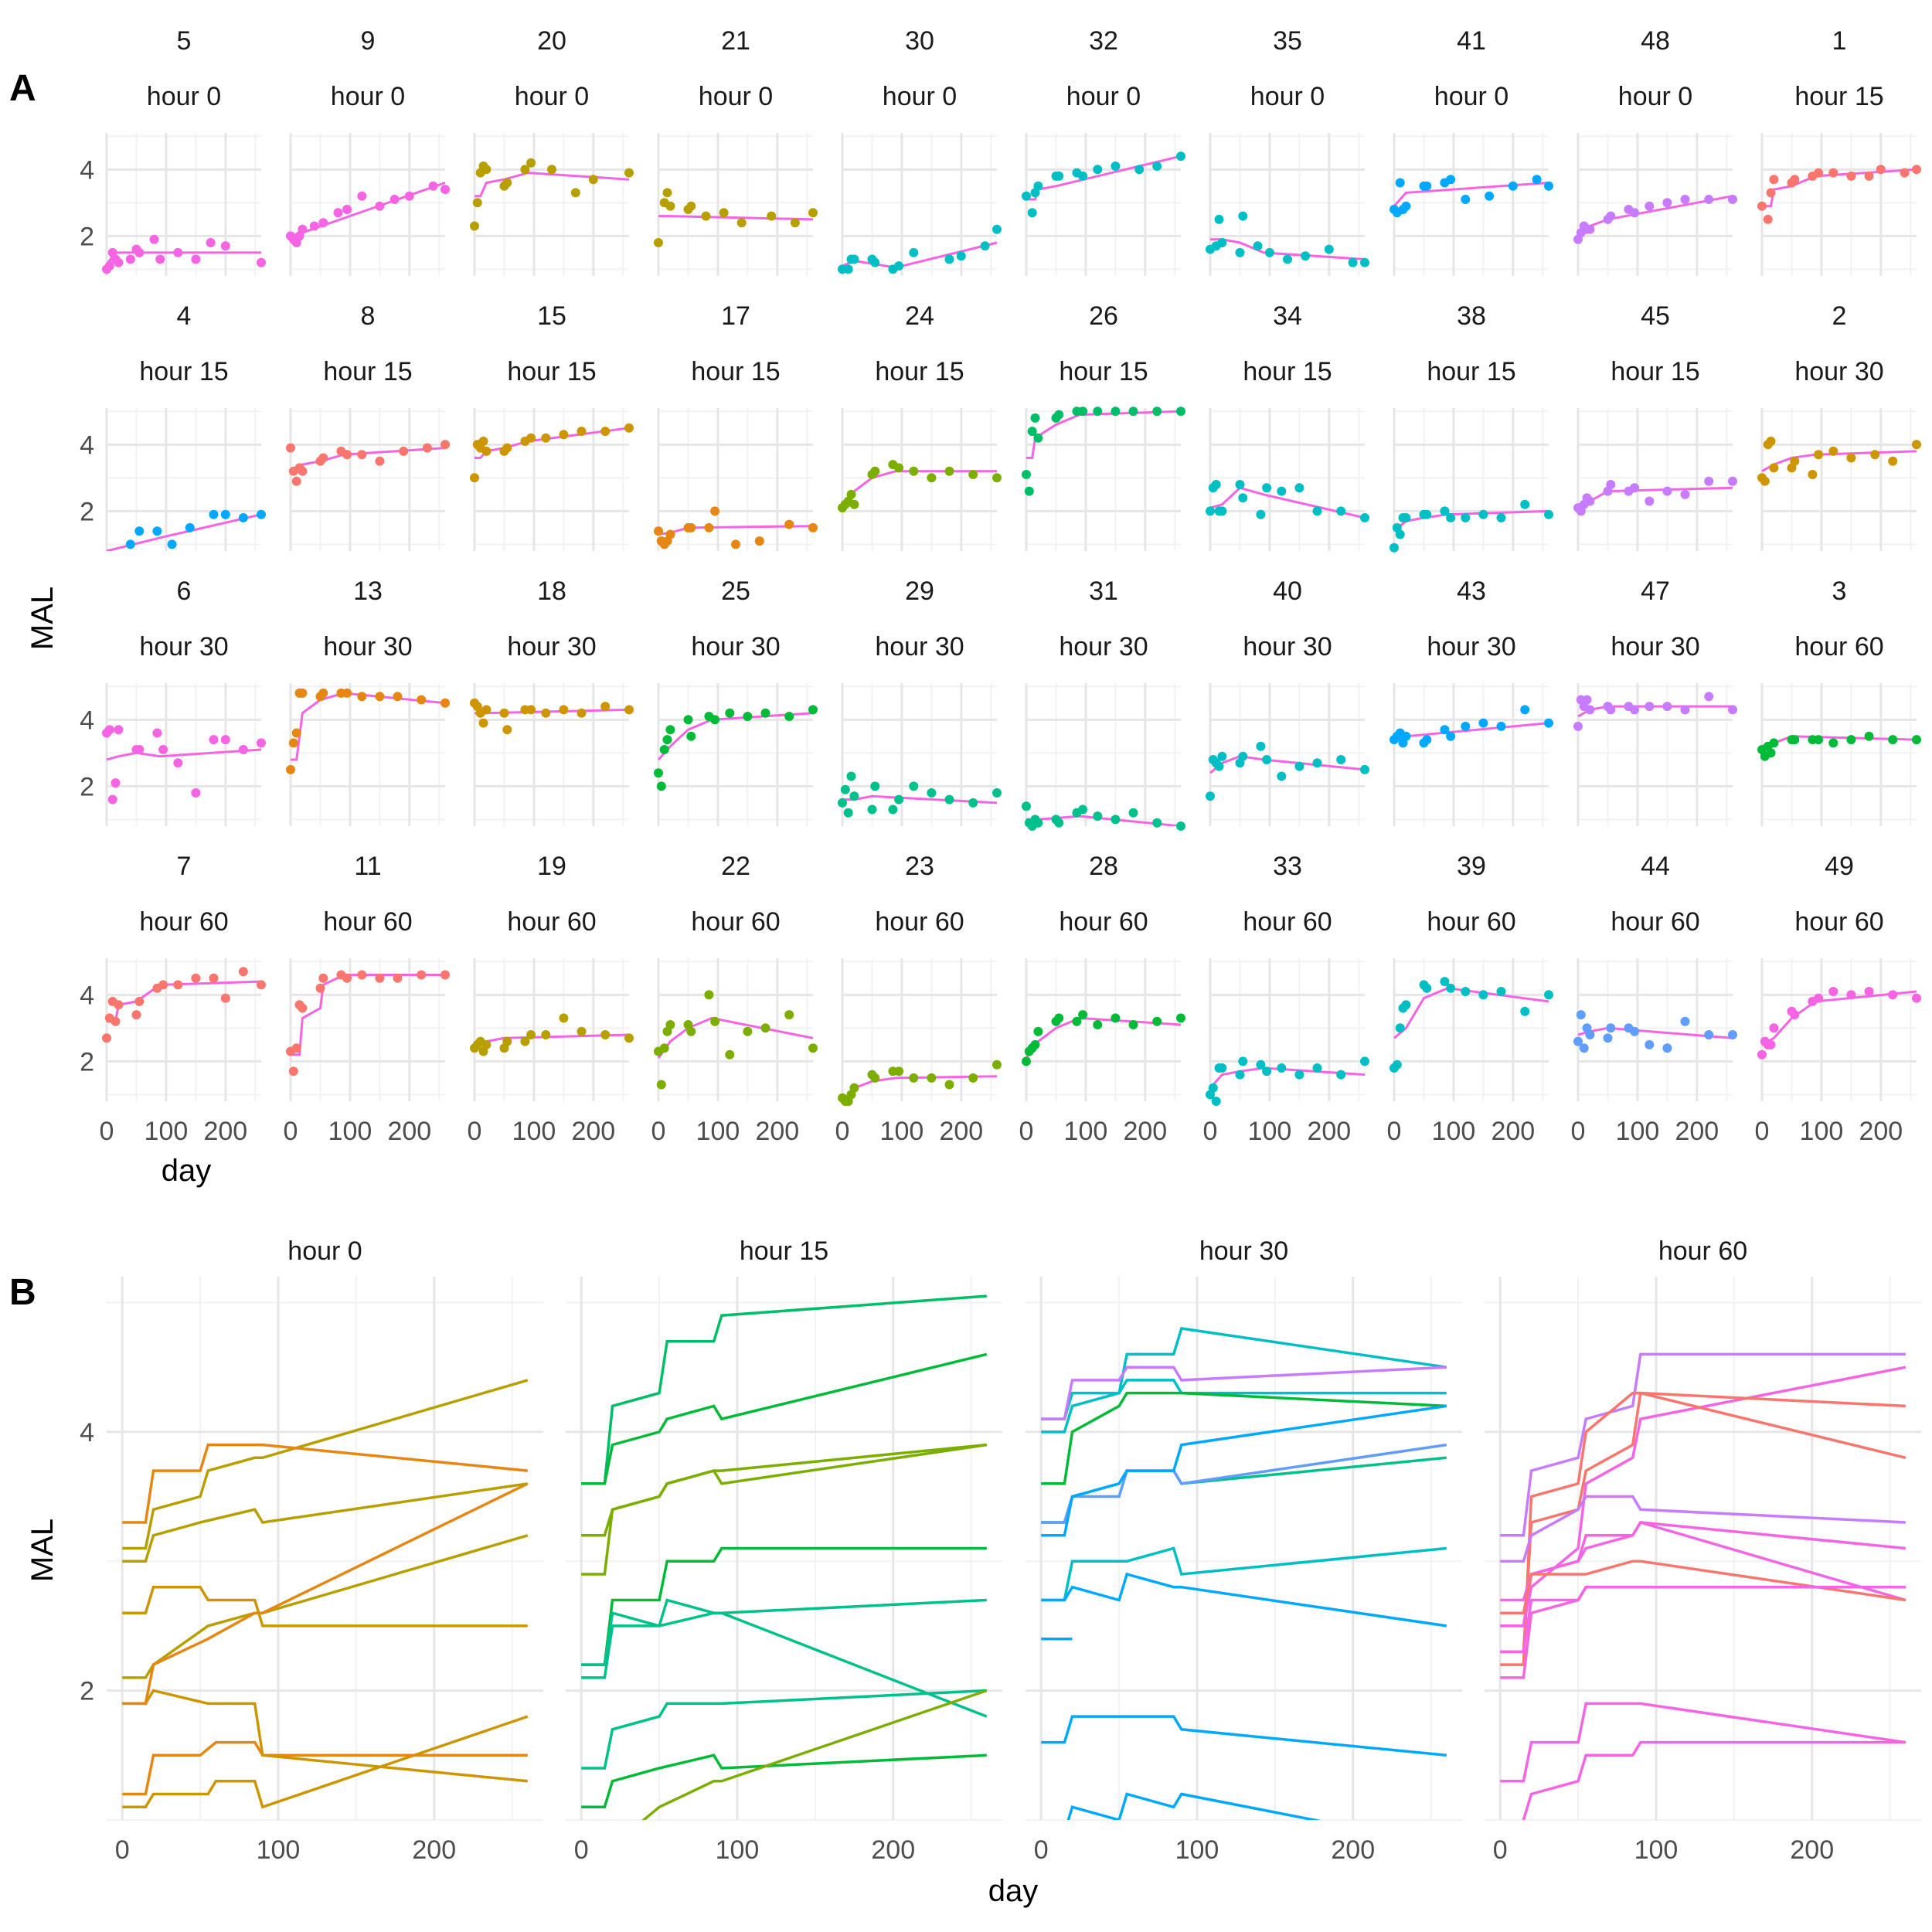 The height and width of the screenshot is (1932, 1932). What do you see at coordinates (1288, 702) in the screenshot?
I see `facet-panel: 40 hour 30` at bounding box center [1288, 702].